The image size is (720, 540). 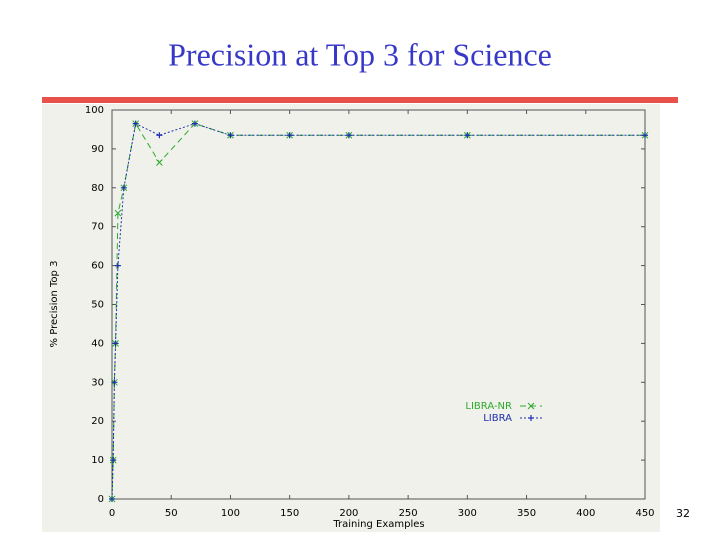 I want to click on x-tick-label: 250, so click(x=408, y=513).